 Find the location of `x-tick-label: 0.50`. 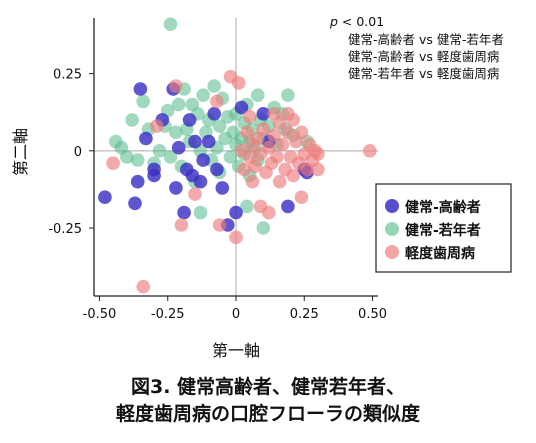

x-tick-label: 0.50 is located at coordinates (372, 314).